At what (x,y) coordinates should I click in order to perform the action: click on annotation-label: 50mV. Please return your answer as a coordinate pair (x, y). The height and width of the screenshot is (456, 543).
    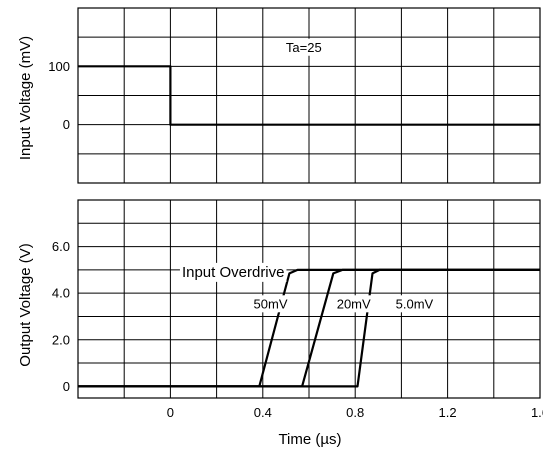
    Looking at the image, I should click on (271, 303).